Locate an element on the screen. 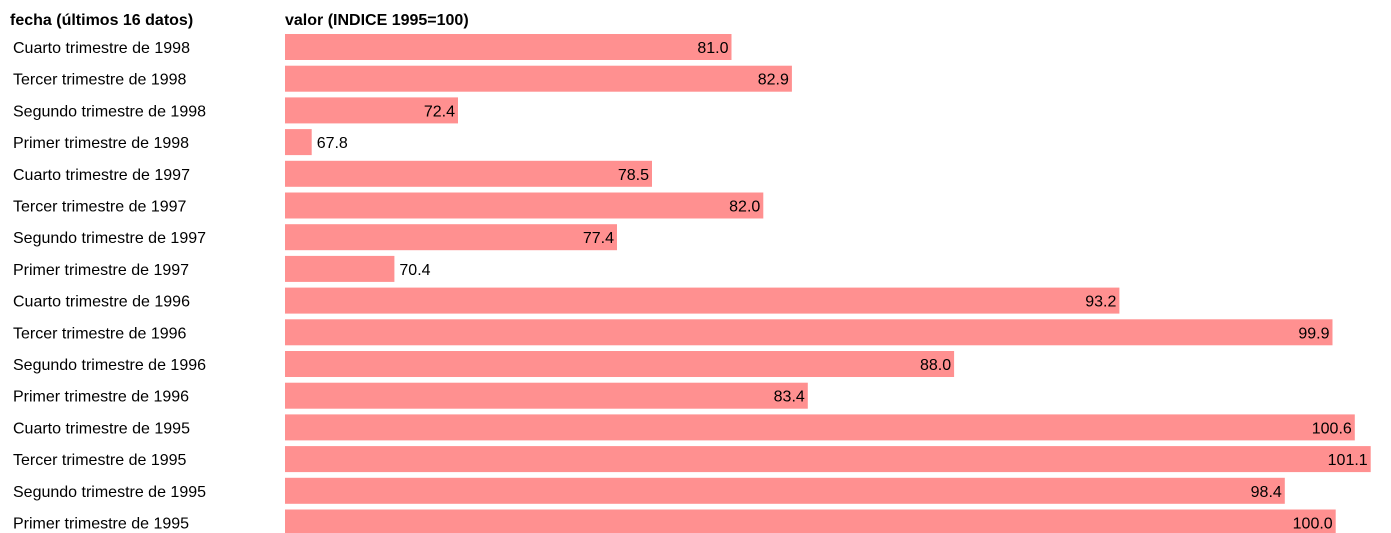 The width and height of the screenshot is (1391, 533). category-label: Tercer trimestre de 1995 is located at coordinates (100, 460).